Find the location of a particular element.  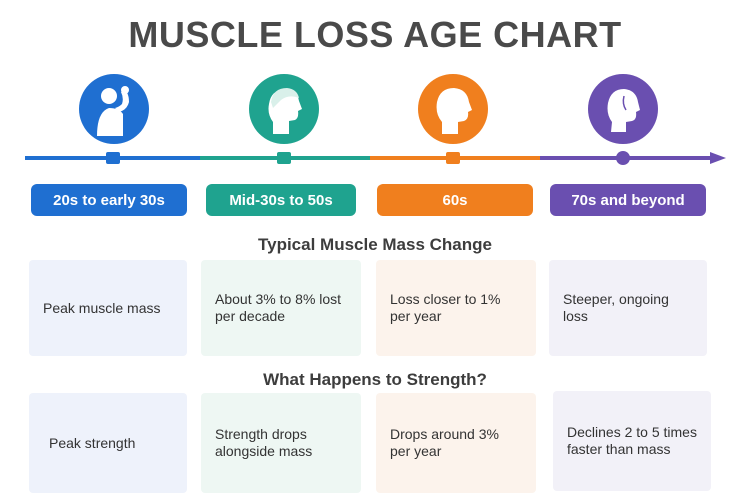

strength-card-70s: Declines 2 to 5 times faster than mass is located at coordinates (632, 441).